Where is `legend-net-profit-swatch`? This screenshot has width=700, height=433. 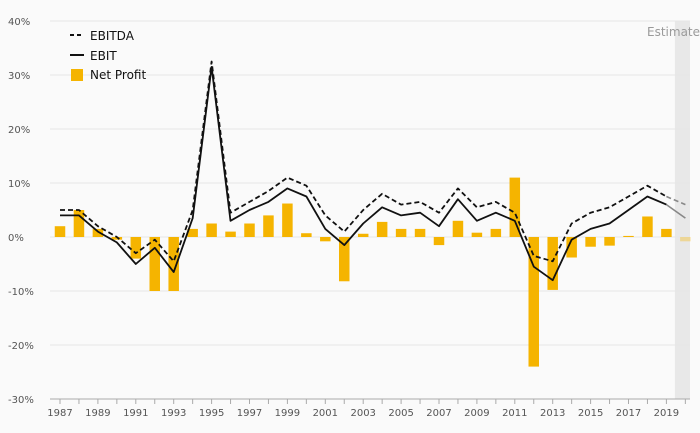
legend-net-profit-swatch is located at coordinates (77, 75).